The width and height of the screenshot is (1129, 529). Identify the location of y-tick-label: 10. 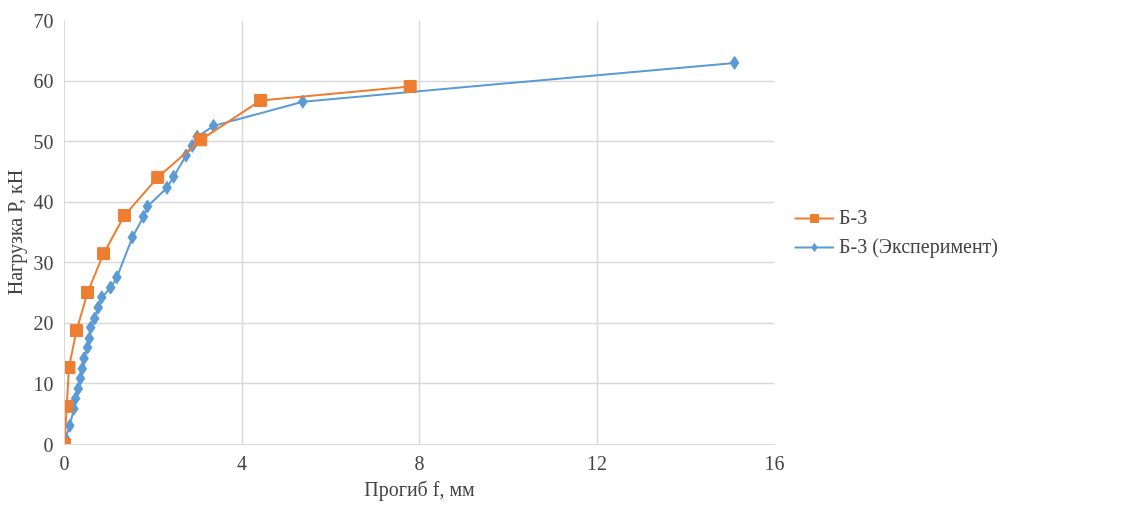
(43, 383).